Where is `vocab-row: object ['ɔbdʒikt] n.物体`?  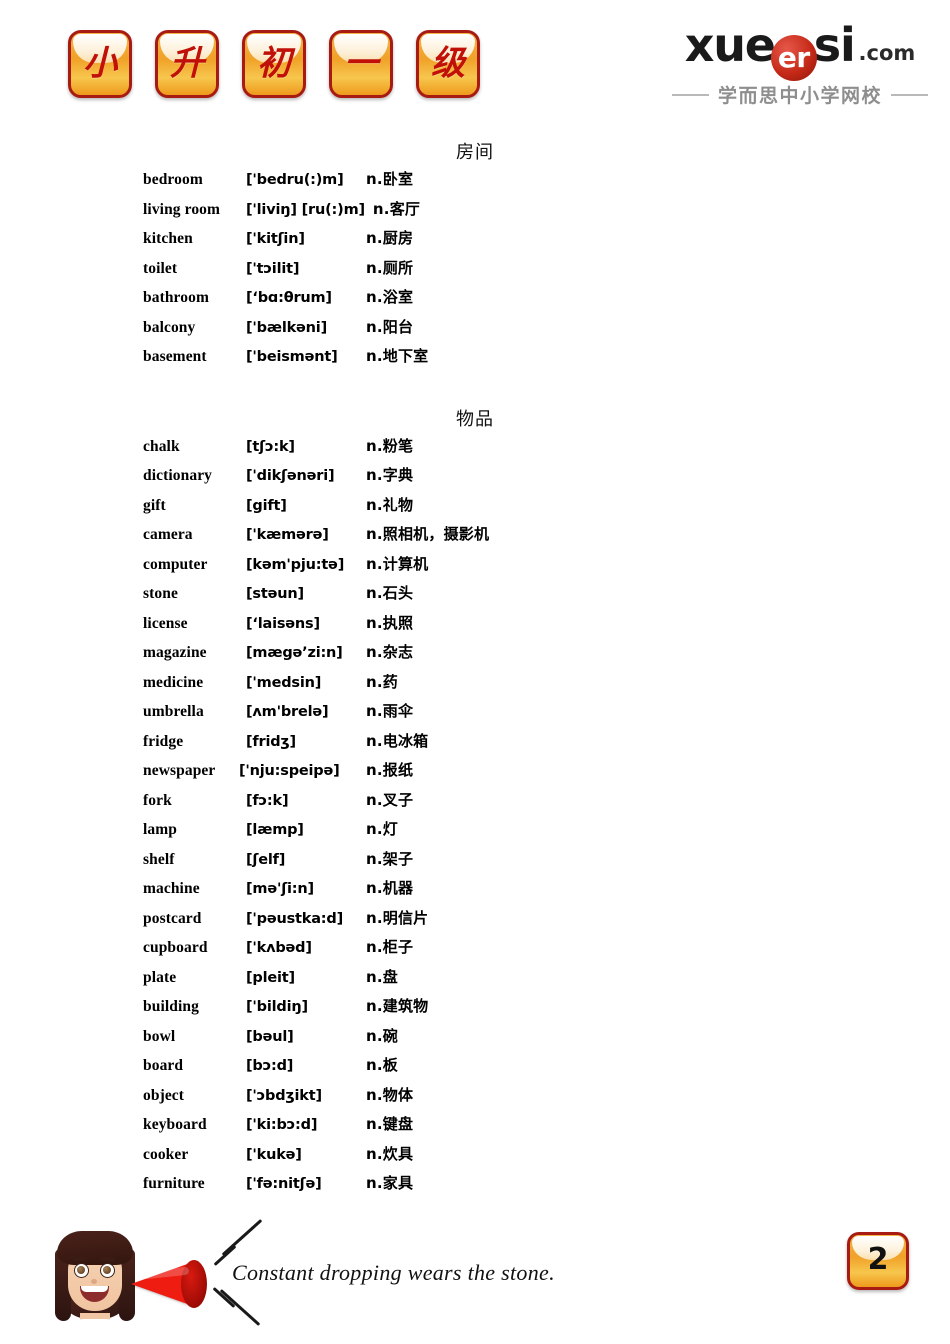
vocab-row: object ['ɔbdʒikt] n.物体 is located at coordinates (475, 1099).